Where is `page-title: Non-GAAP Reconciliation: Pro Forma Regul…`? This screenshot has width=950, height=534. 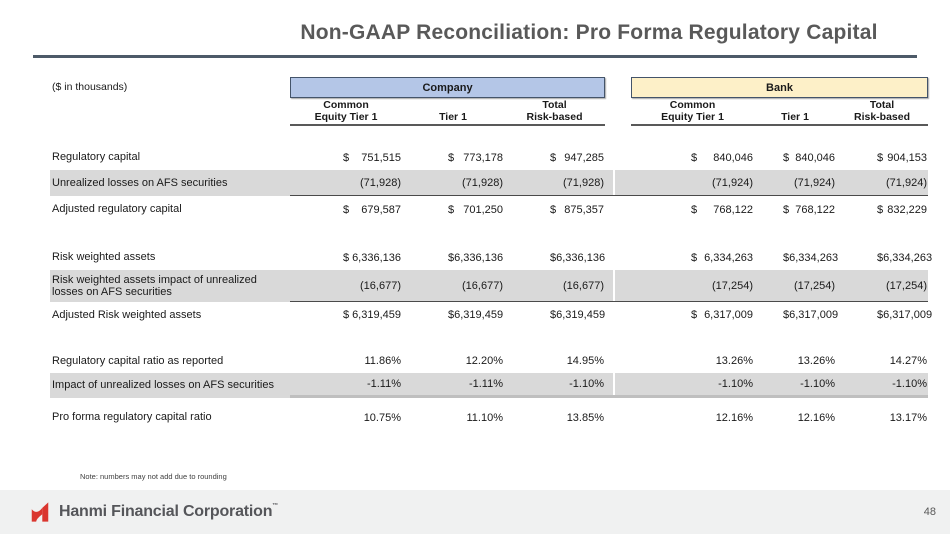 page-title: Non-GAAP Reconciliation: Pro Forma Regul… is located at coordinates (589, 32).